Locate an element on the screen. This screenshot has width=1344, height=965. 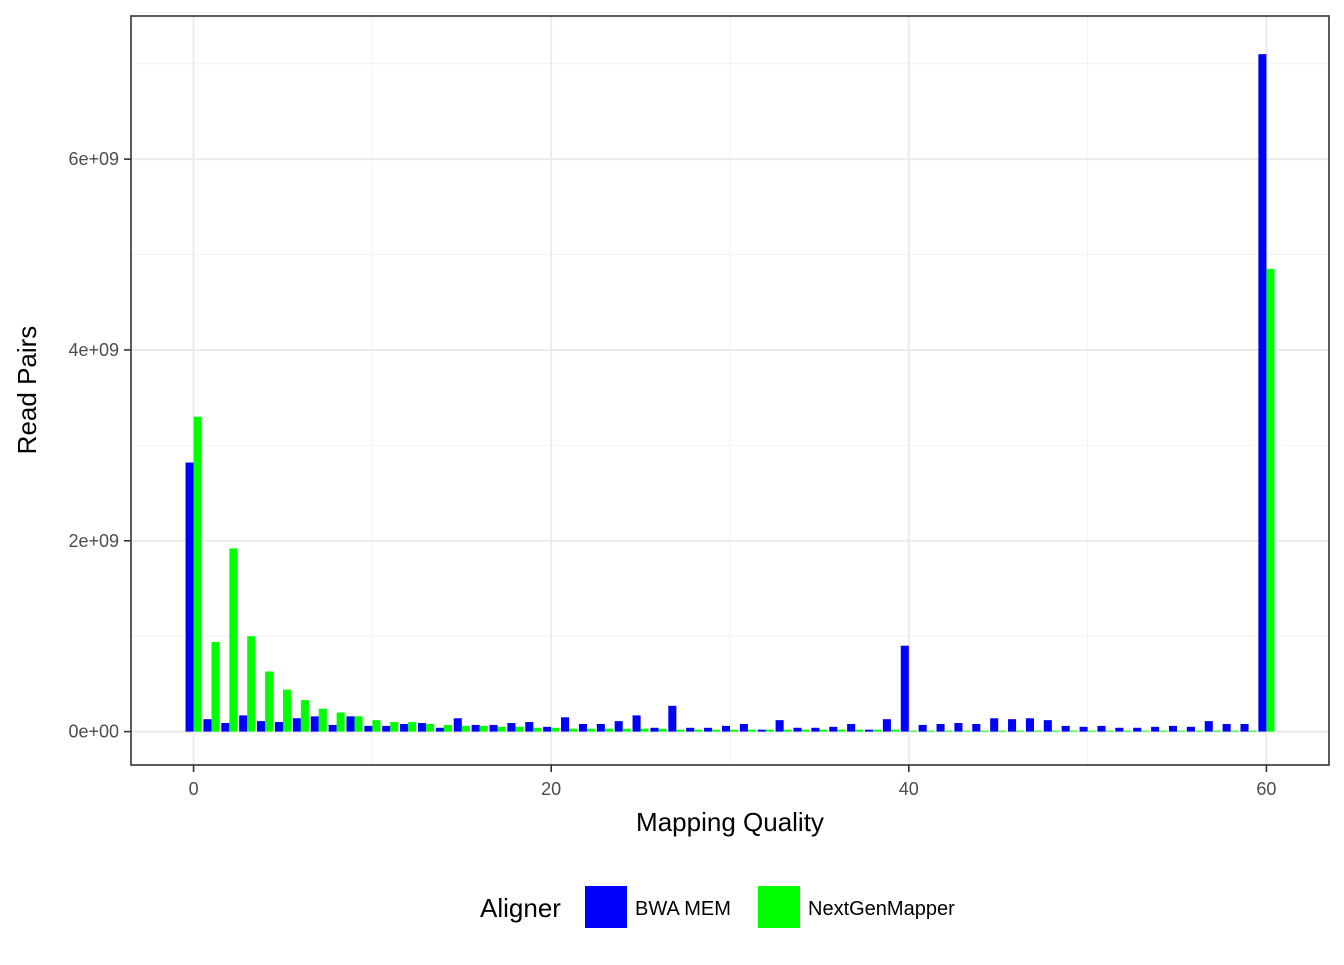
y-axis-title: Read Pairs is located at coordinates (27, 390).